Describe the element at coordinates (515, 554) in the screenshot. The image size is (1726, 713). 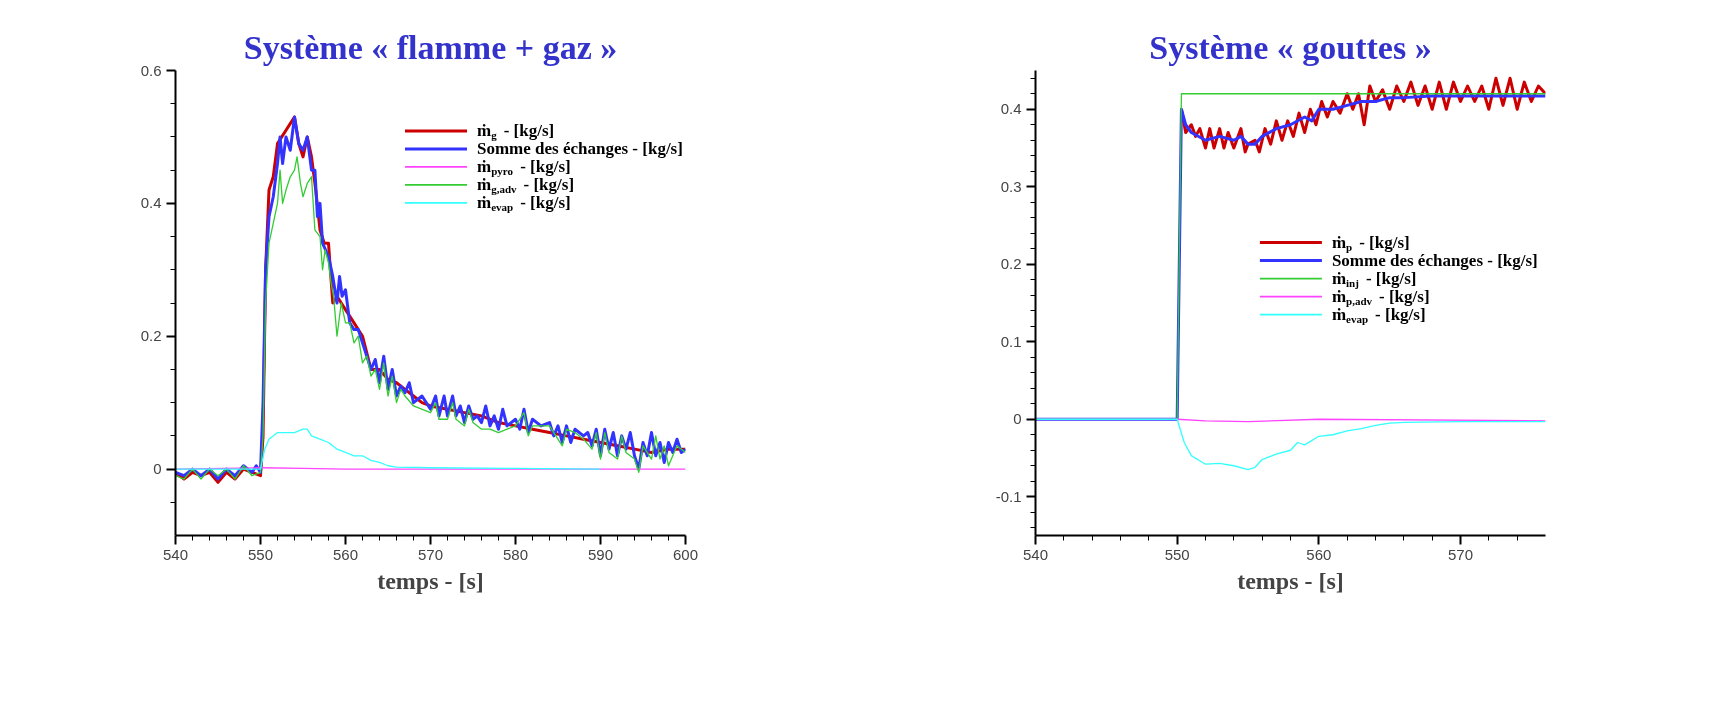
I see `x-tick-label: 580` at that location.